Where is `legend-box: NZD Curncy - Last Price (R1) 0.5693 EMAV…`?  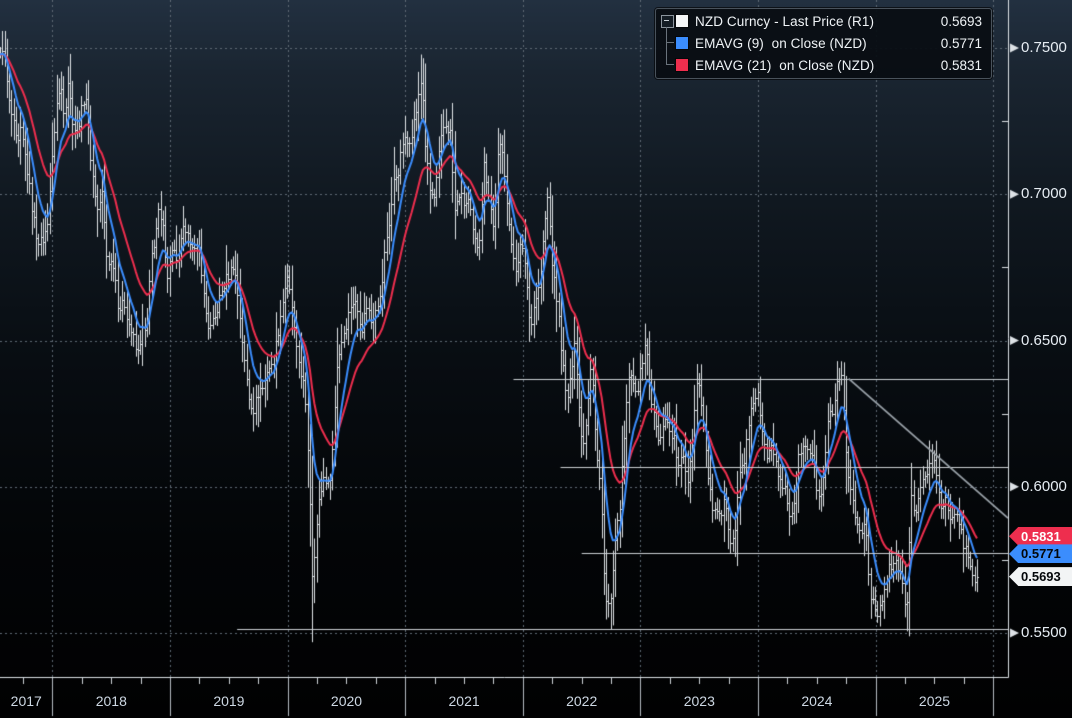
legend-box: NZD Curncy - Last Price (R1) 0.5693 EMAV… is located at coordinates (823, 43).